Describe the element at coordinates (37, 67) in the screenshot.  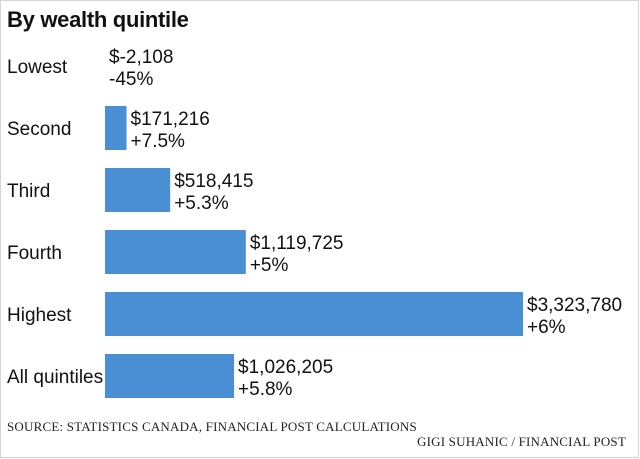
I see `category-label-lowest: Lowest` at that location.